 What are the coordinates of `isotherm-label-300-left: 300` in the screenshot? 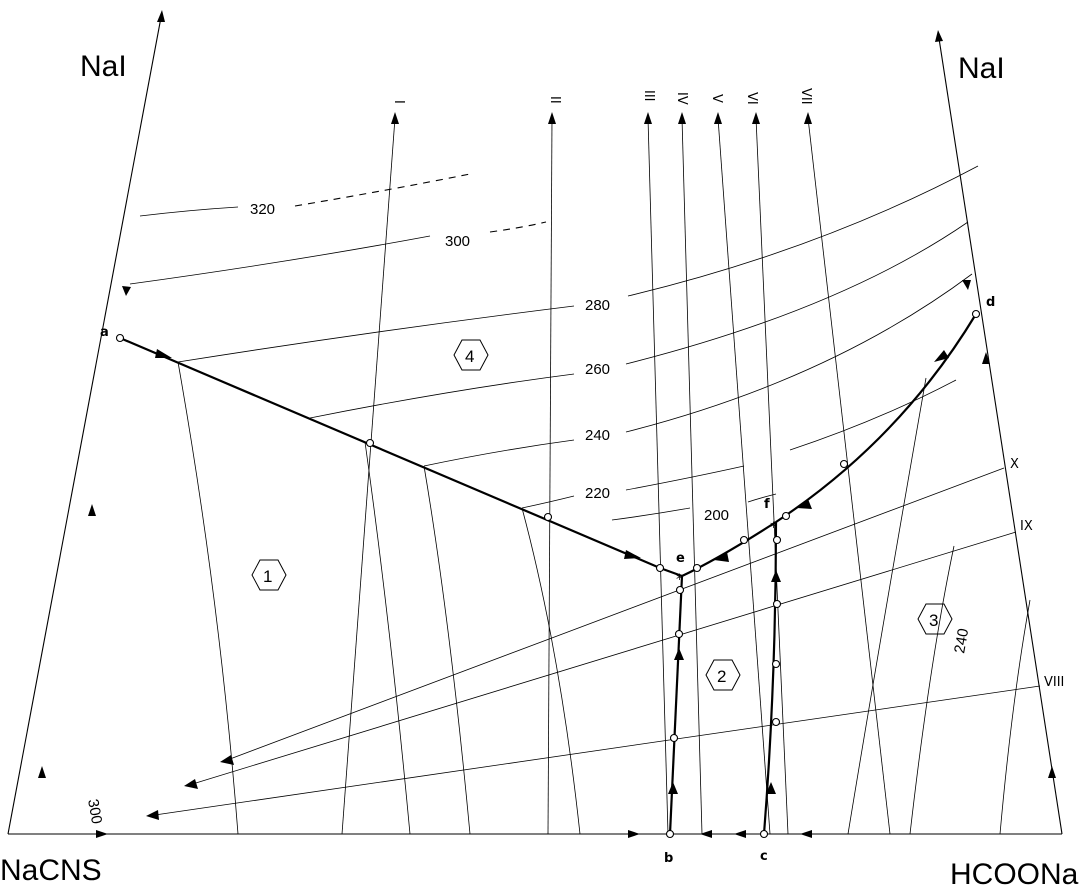 It's located at (94, 812).